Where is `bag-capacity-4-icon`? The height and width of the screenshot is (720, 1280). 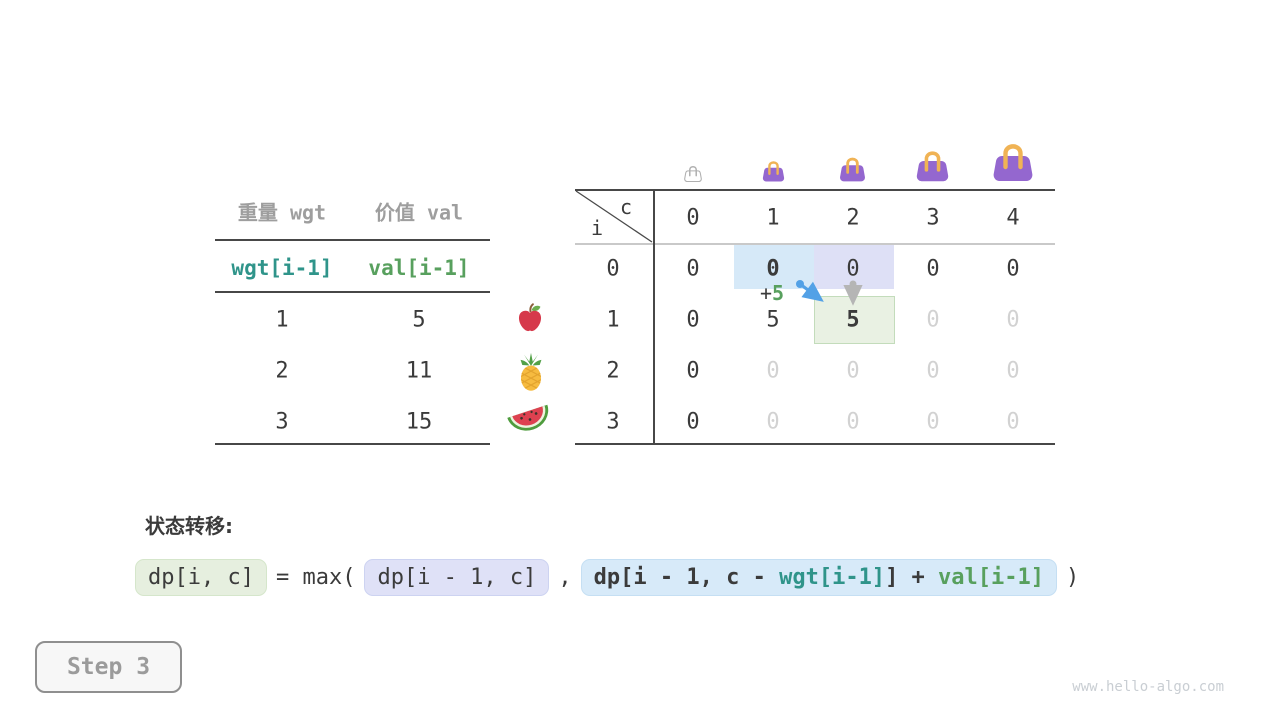
bag-capacity-4-icon is located at coordinates (1013, 162).